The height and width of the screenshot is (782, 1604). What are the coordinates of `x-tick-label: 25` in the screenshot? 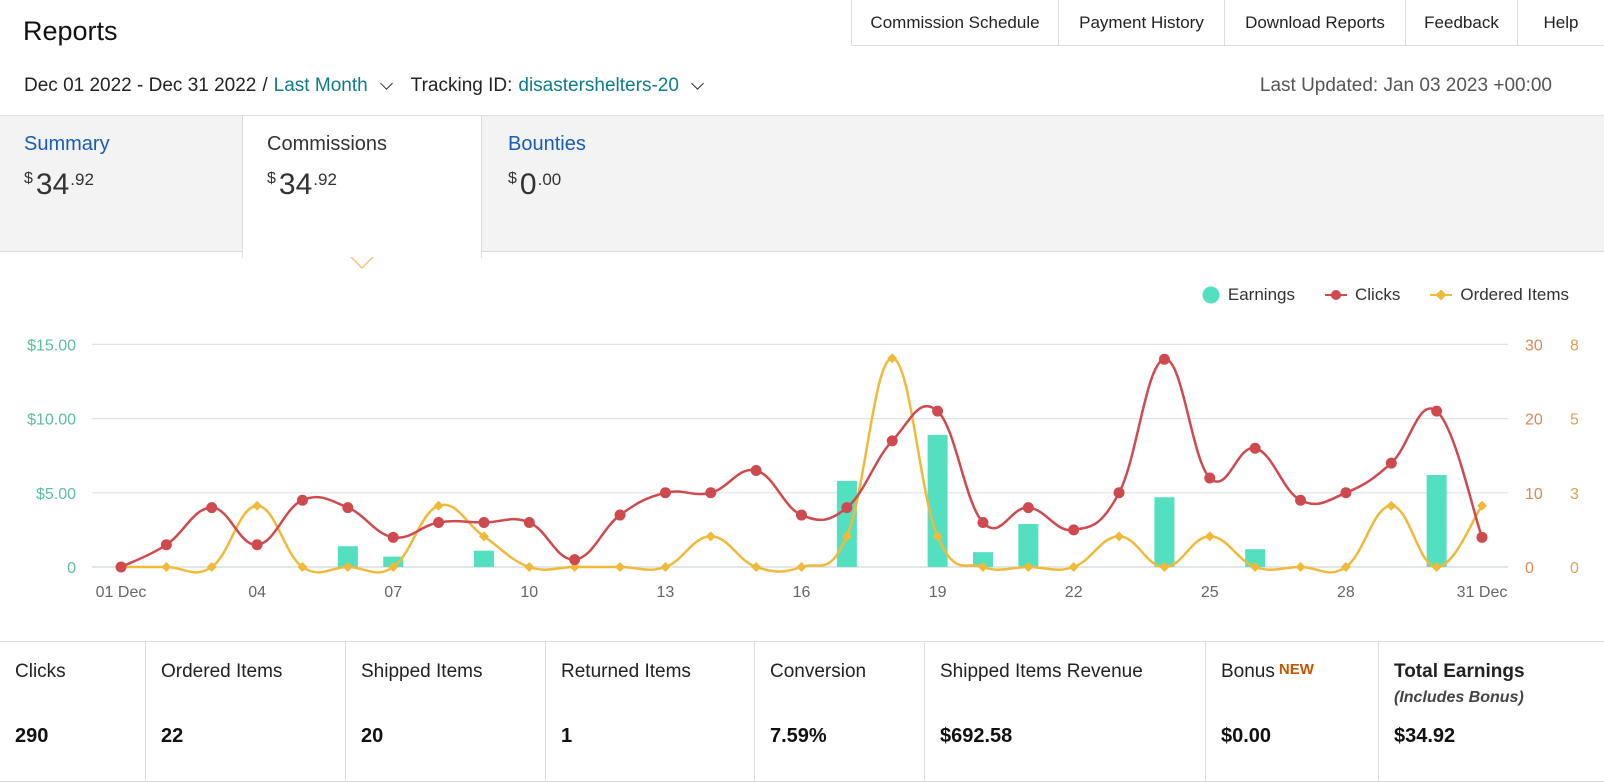 It's located at (1210, 592).